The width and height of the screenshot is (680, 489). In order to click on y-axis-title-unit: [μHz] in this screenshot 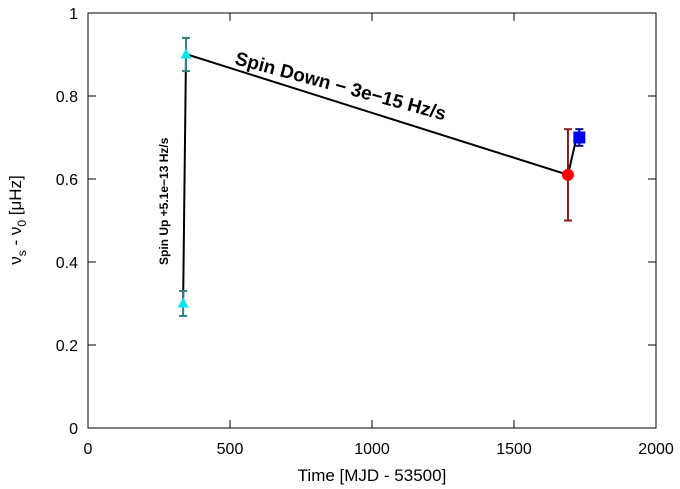, I will do `click(15, 197)`.